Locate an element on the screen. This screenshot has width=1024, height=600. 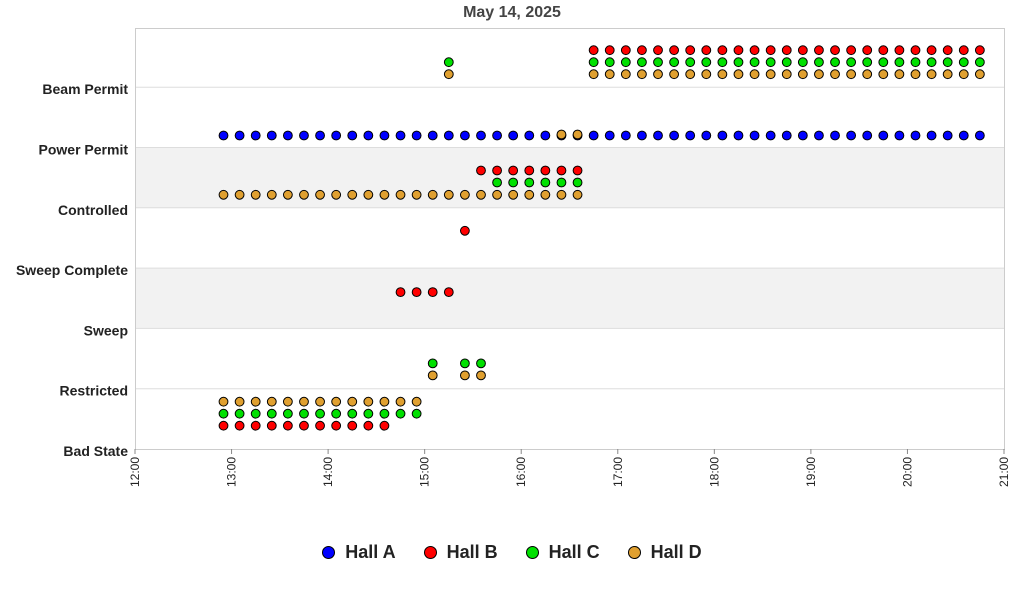
y-tick-label: Beam Permit is located at coordinates (85, 89).